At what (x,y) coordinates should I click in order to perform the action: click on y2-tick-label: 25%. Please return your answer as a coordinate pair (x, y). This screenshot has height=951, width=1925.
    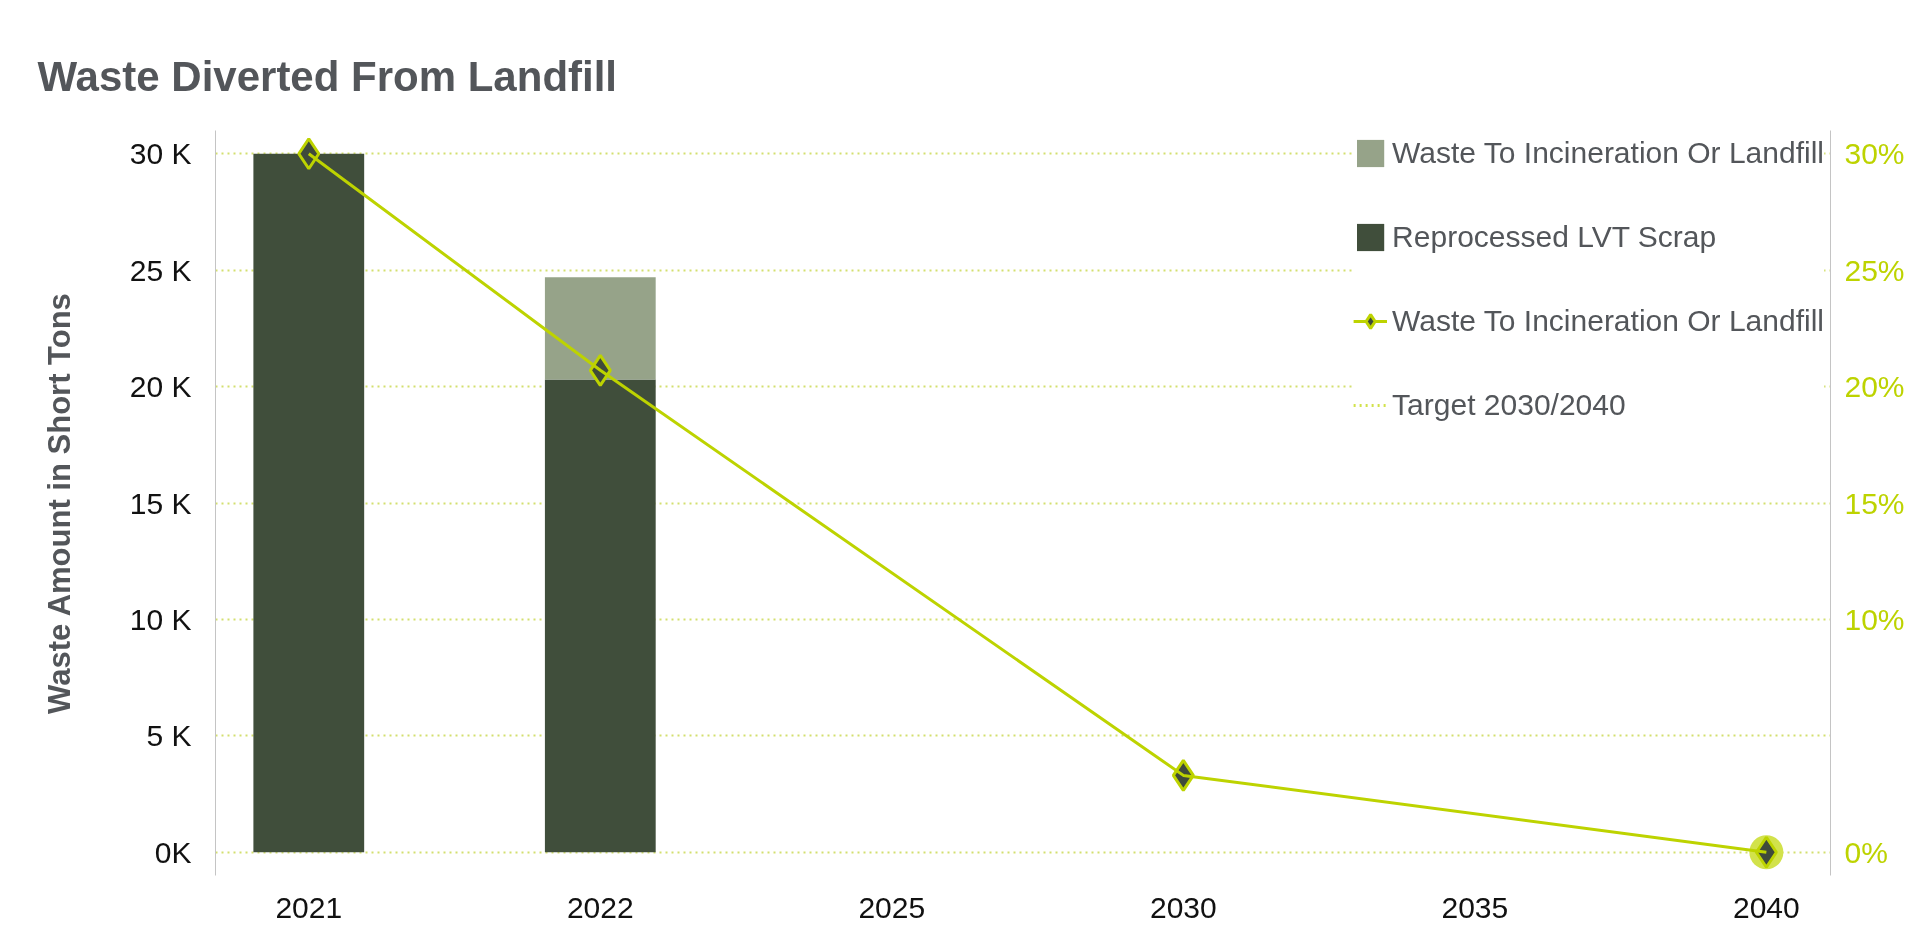
    Looking at the image, I should click on (1874, 270).